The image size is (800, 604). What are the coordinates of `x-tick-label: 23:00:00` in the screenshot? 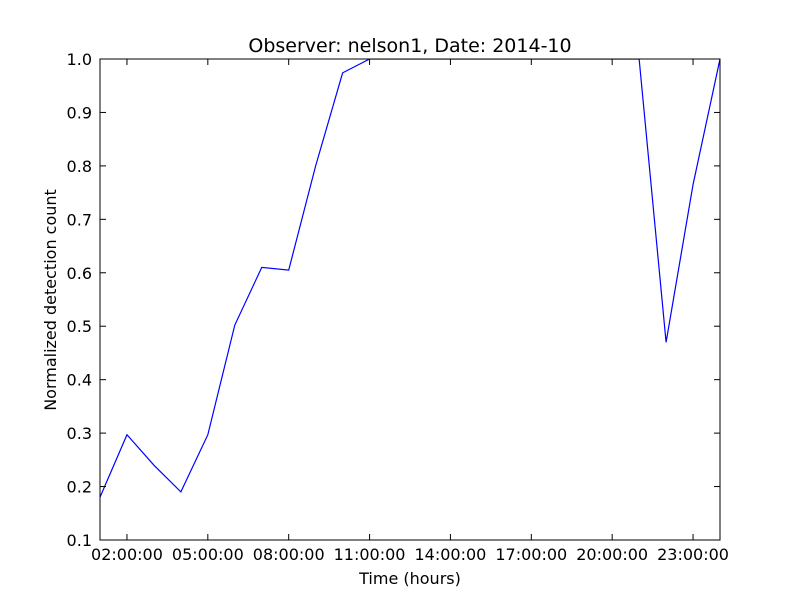 It's located at (693, 554).